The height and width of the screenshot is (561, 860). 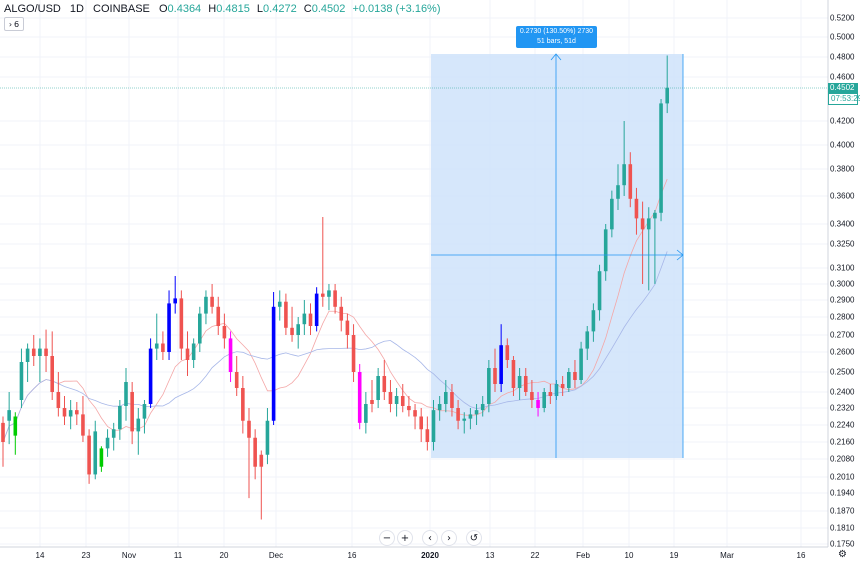 What do you see at coordinates (535, 555) in the screenshot?
I see `time-tick-label: 22` at bounding box center [535, 555].